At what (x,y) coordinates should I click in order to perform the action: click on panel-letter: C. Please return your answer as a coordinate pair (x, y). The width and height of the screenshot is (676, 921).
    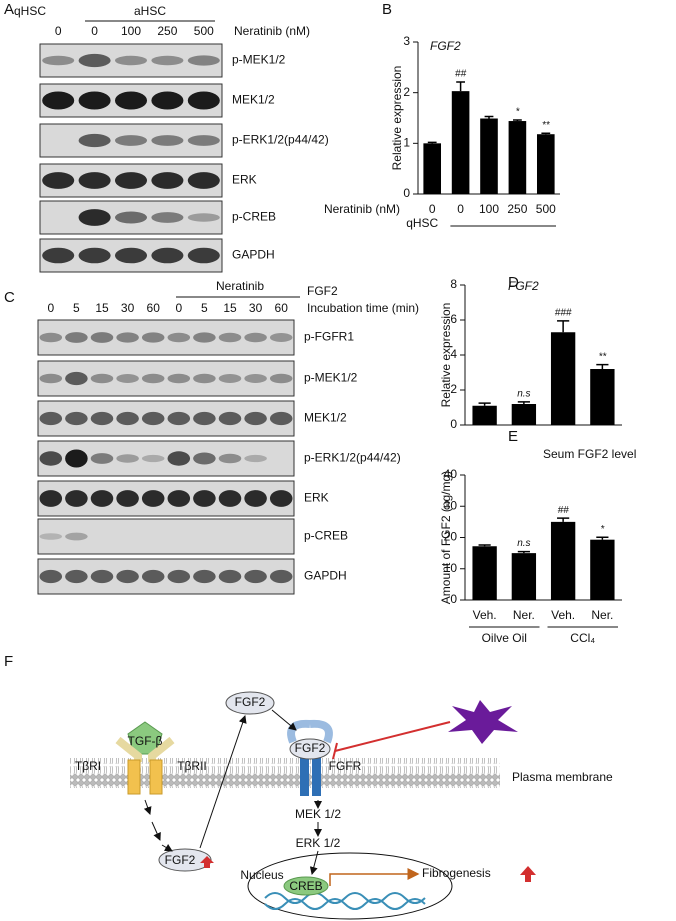
    Looking at the image, I should click on (9, 297).